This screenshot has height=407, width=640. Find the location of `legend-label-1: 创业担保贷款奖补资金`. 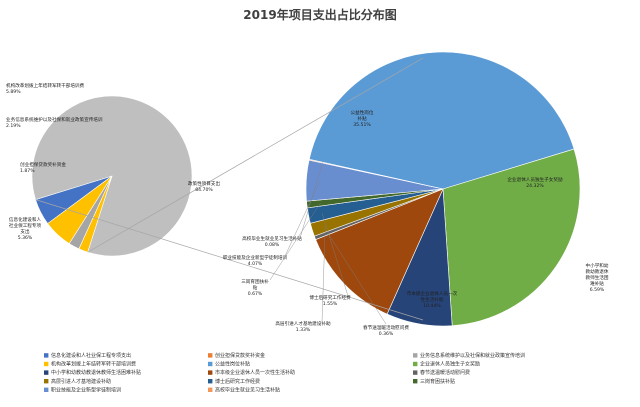

legend-label-1: 创业担保贷款奖补资金 is located at coordinates (240, 355).